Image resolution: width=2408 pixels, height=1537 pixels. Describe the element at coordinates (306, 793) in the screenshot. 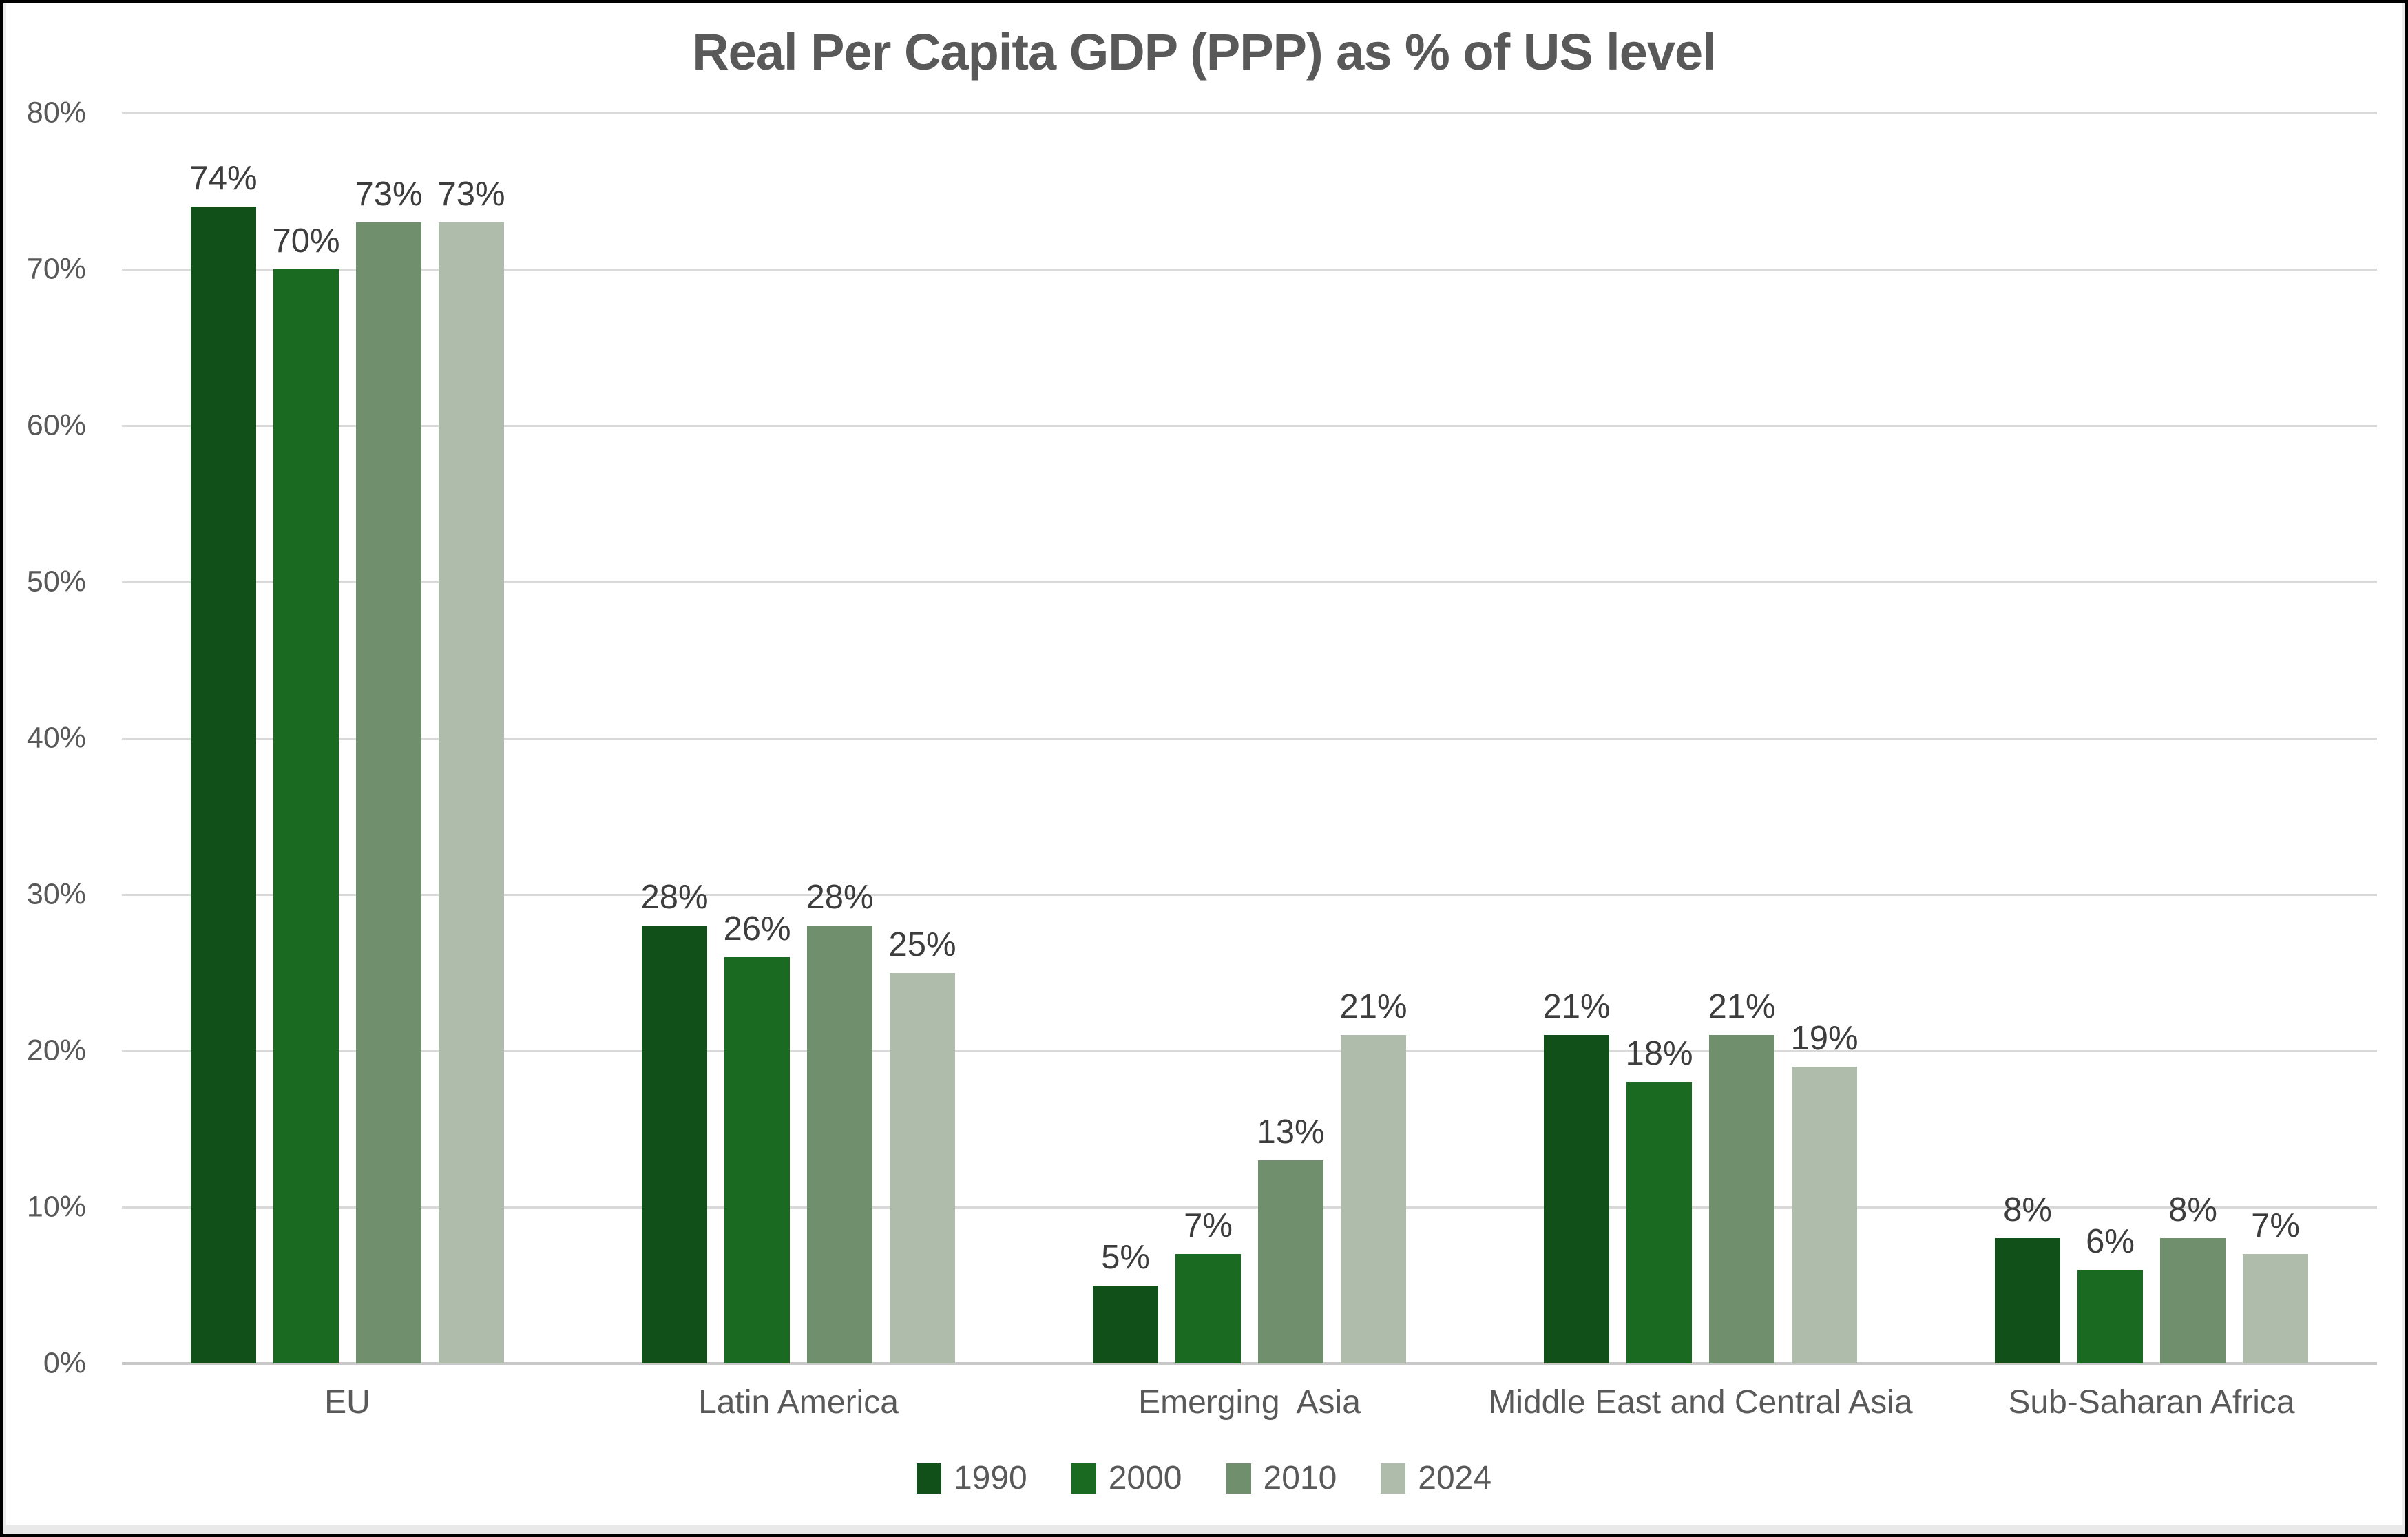

I see `bar-eu-2000: 70%` at that location.